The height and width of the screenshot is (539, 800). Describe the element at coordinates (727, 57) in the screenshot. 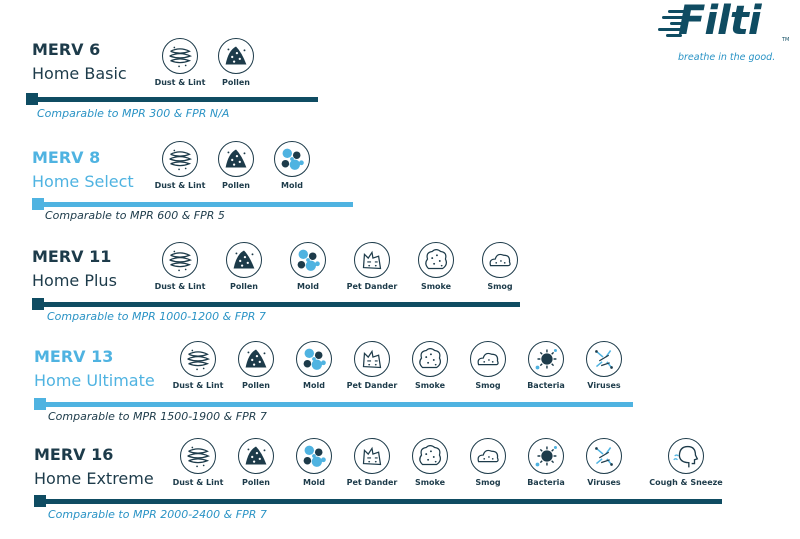

I see `brand-tagline: breathe in the good.` at that location.